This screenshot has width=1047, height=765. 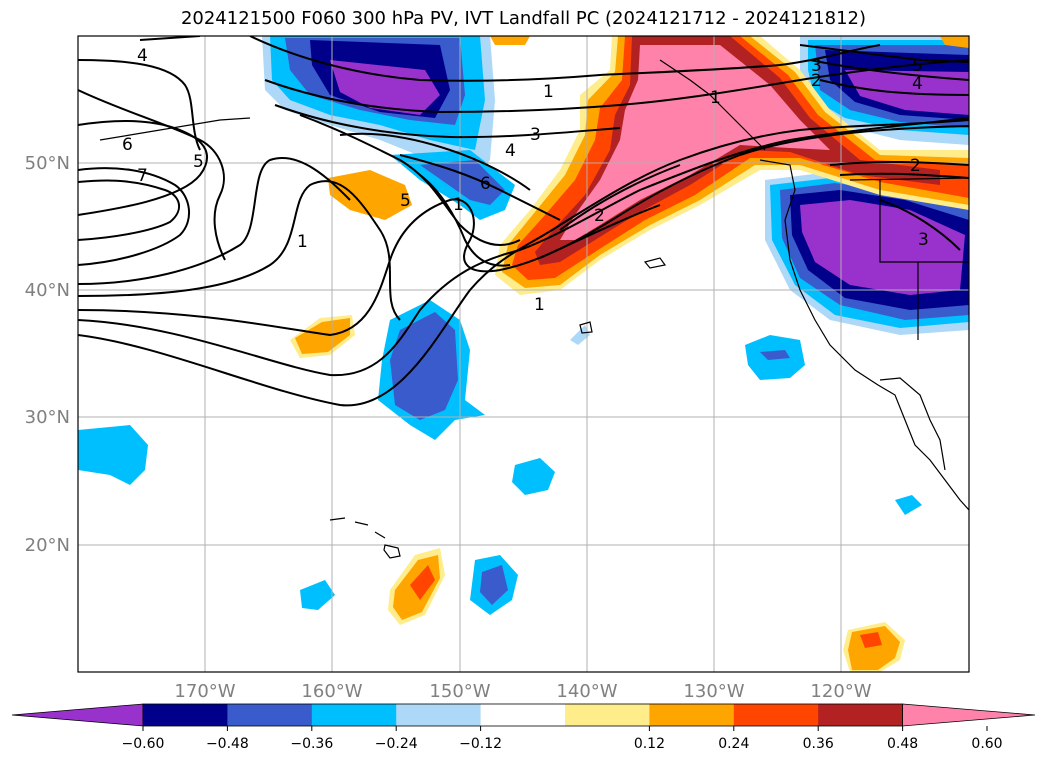 I want to click on colorbar-tick-label: −0.36, so click(x=311, y=744).